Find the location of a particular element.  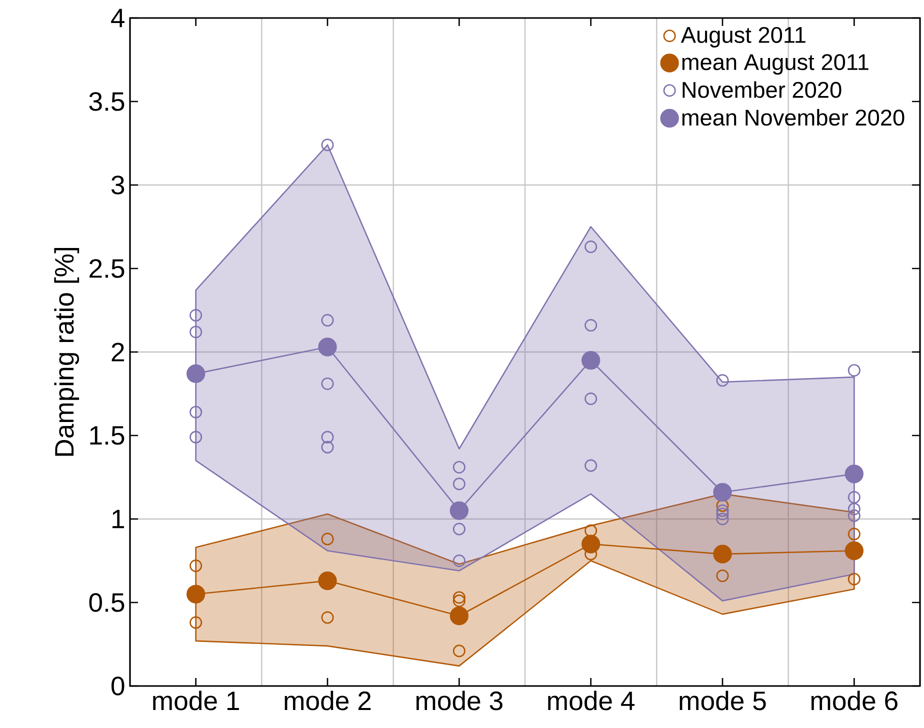

y-tick-label: 4 is located at coordinates (118, 18).